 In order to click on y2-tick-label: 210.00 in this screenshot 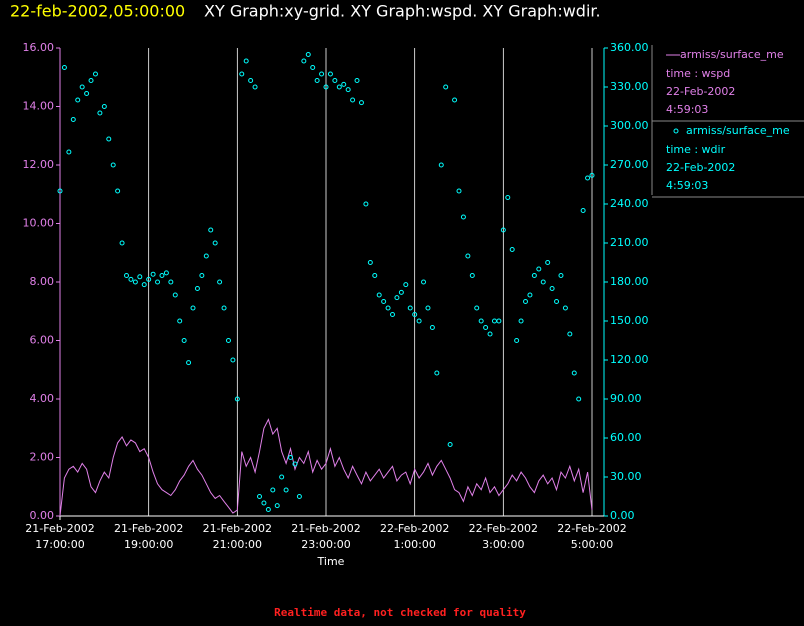, I will do `click(629, 242)`.